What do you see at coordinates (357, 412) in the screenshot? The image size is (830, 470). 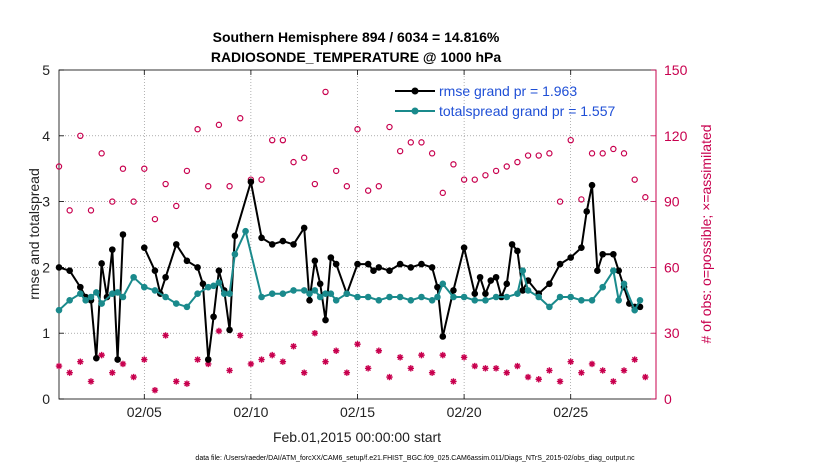 I see `x-tick-label: 02/15` at bounding box center [357, 412].